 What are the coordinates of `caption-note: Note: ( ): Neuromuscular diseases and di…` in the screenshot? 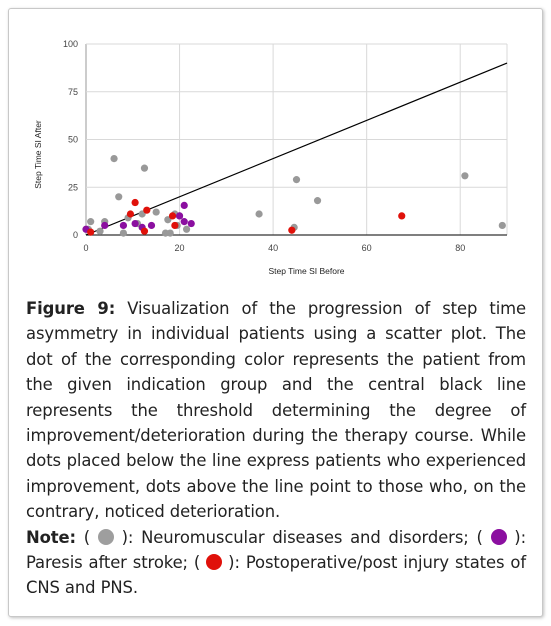 It's located at (276, 563).